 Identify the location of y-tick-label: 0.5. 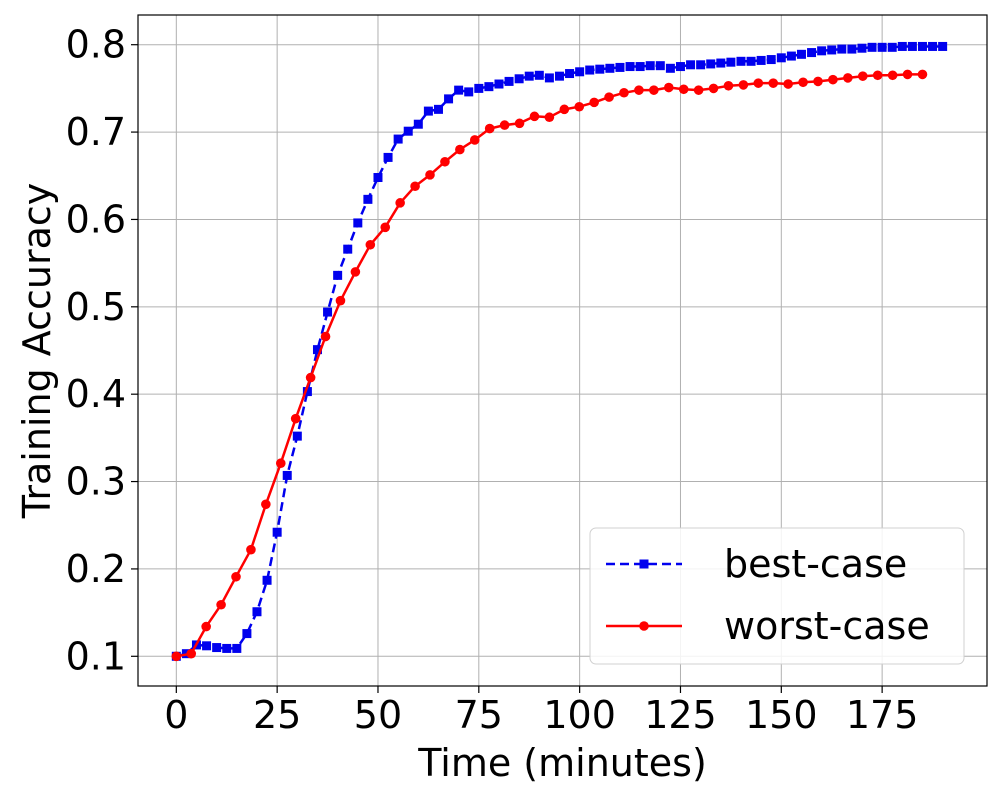
(96, 307).